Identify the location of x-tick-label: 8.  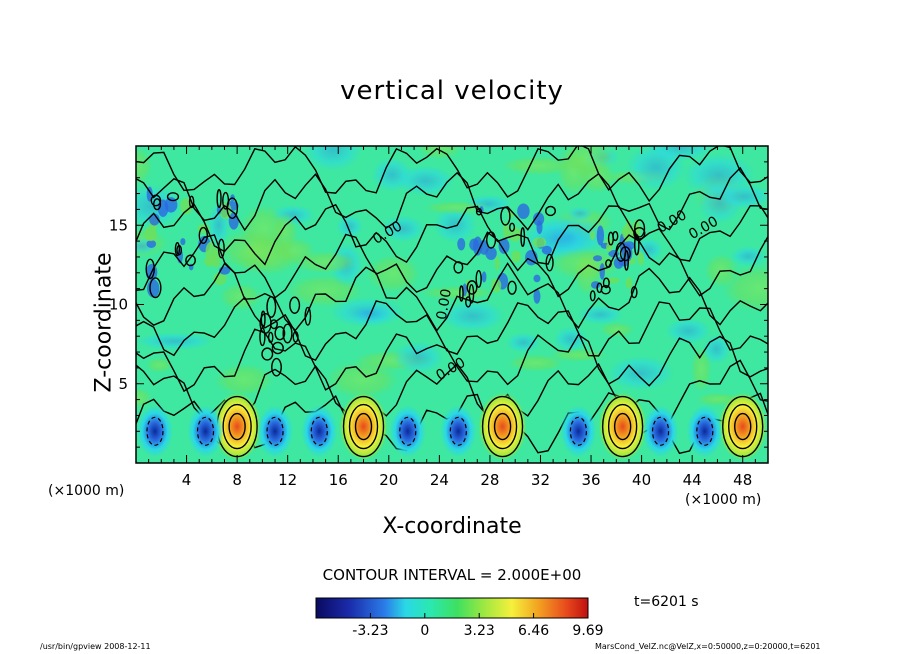
(237, 480).